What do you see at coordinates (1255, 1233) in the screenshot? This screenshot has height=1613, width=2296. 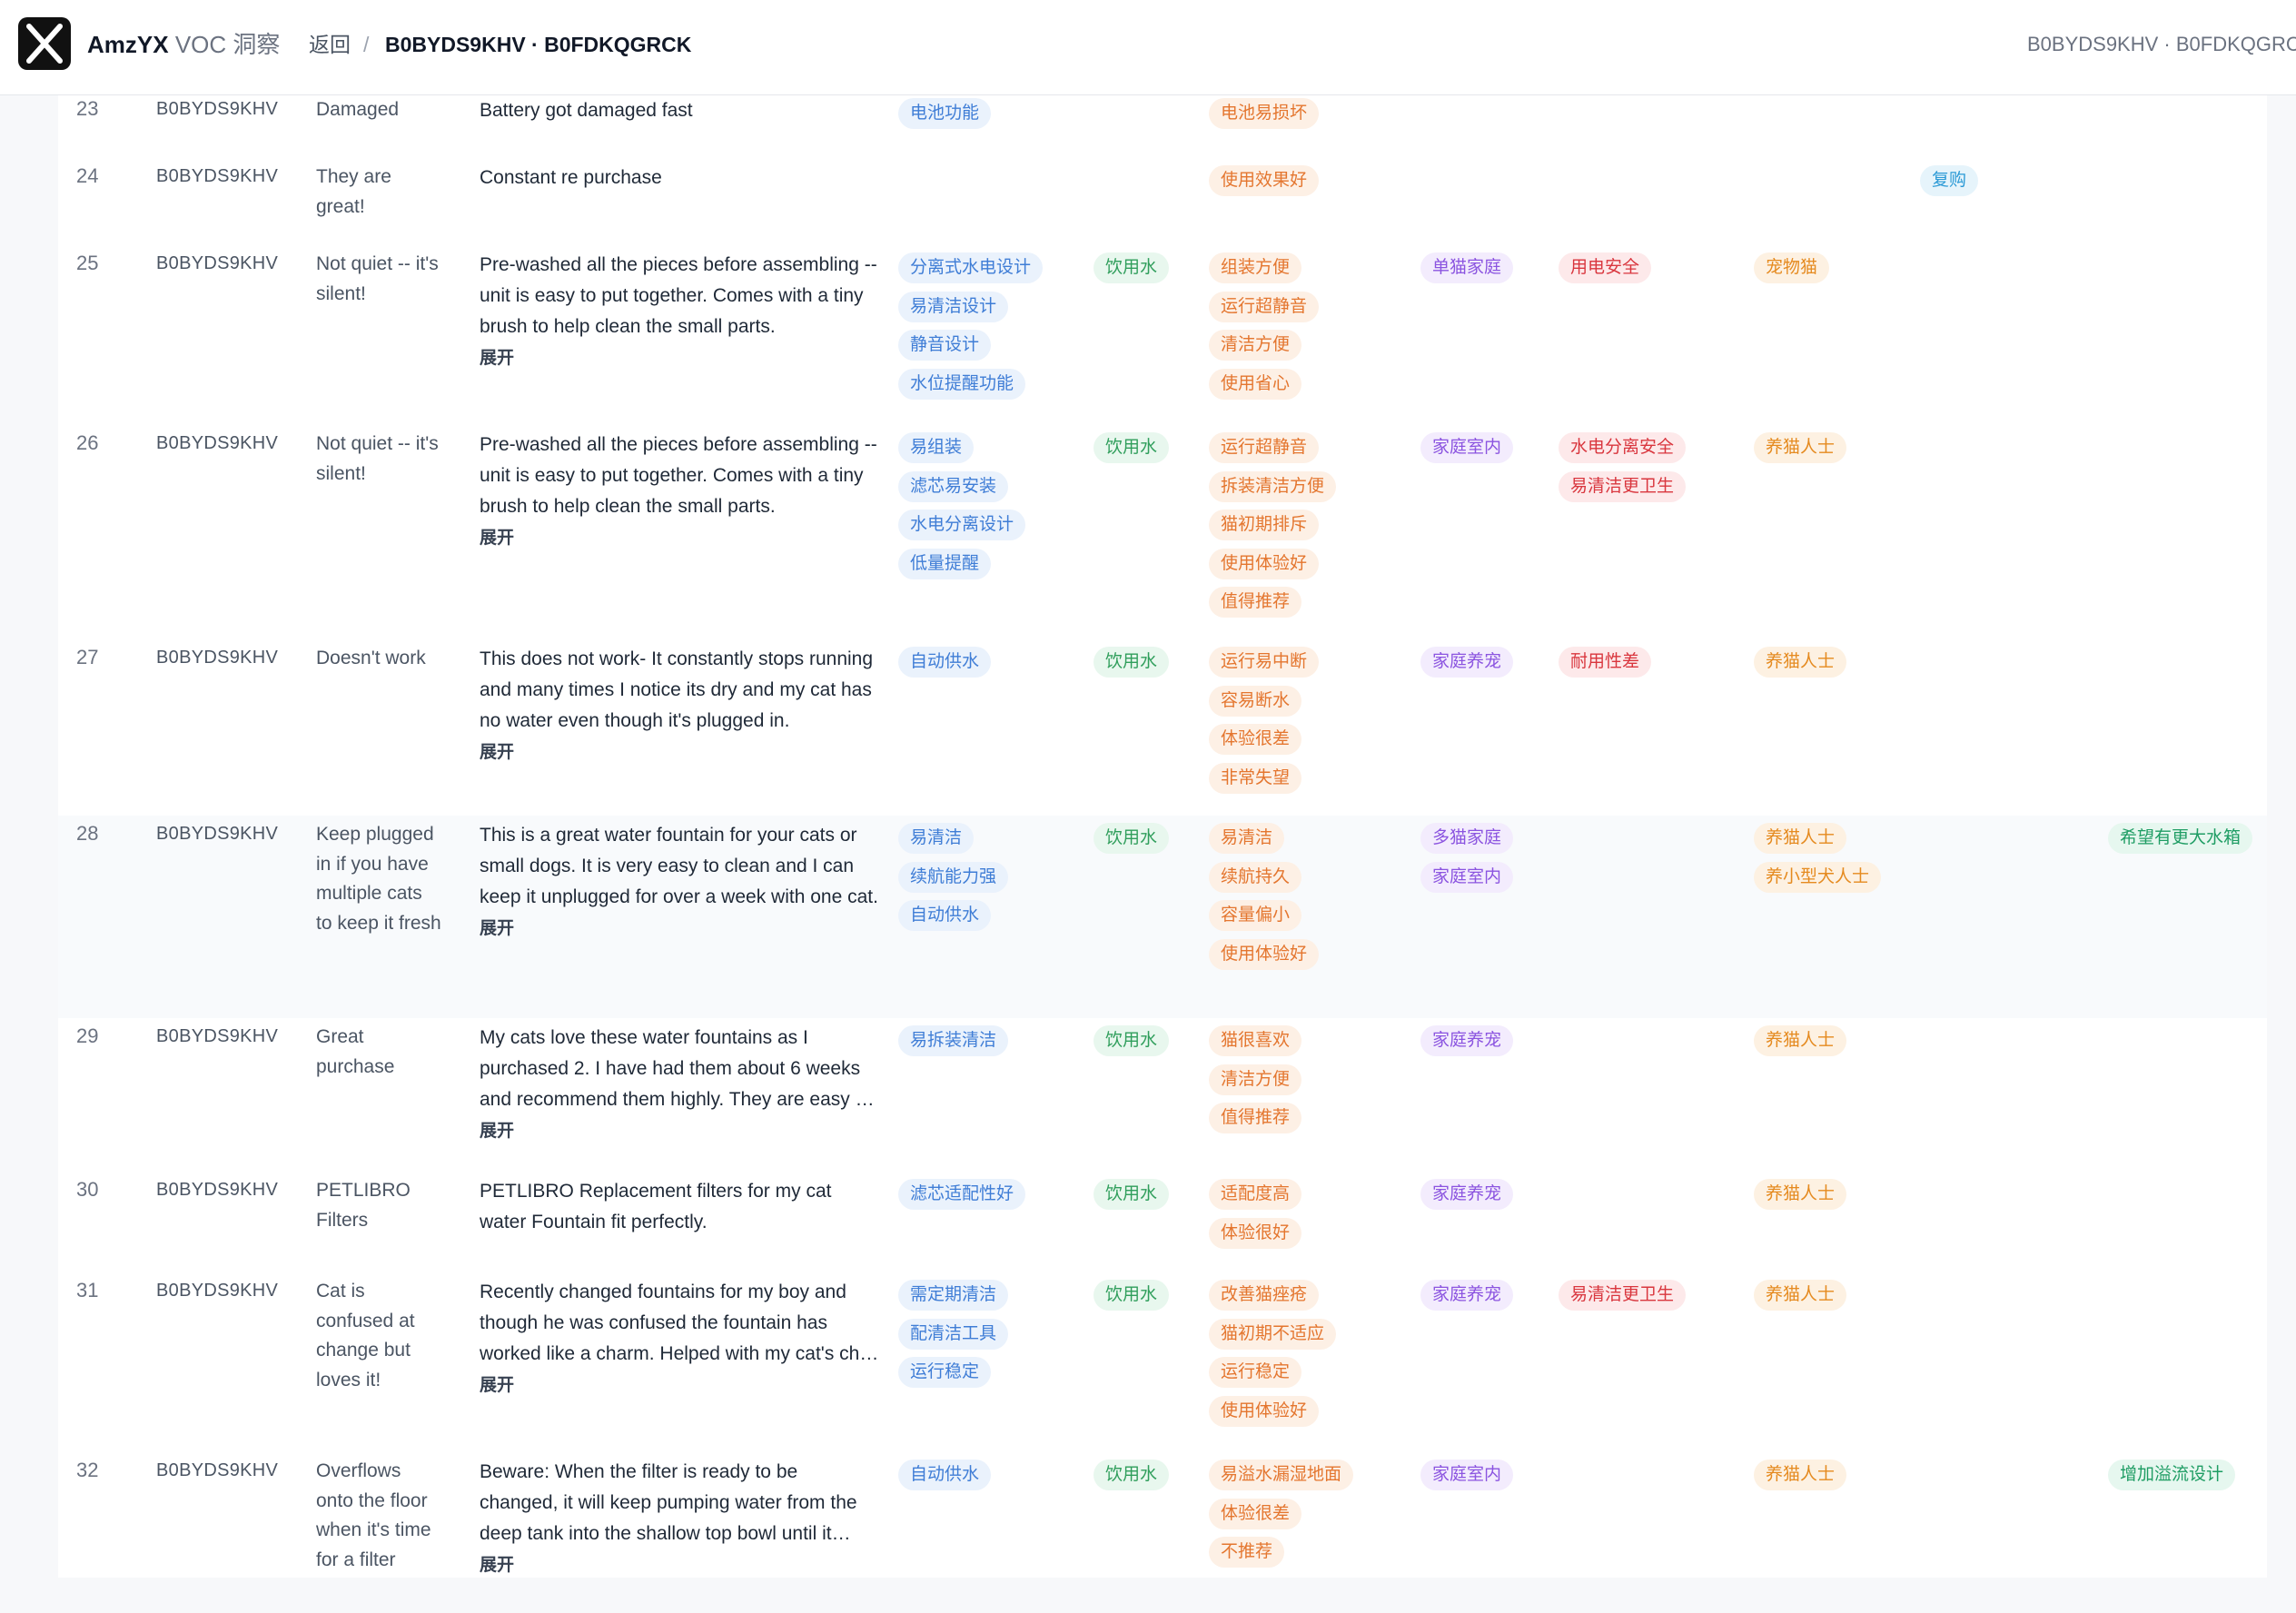 I see `tag-sentiment: 体验很好` at bounding box center [1255, 1233].